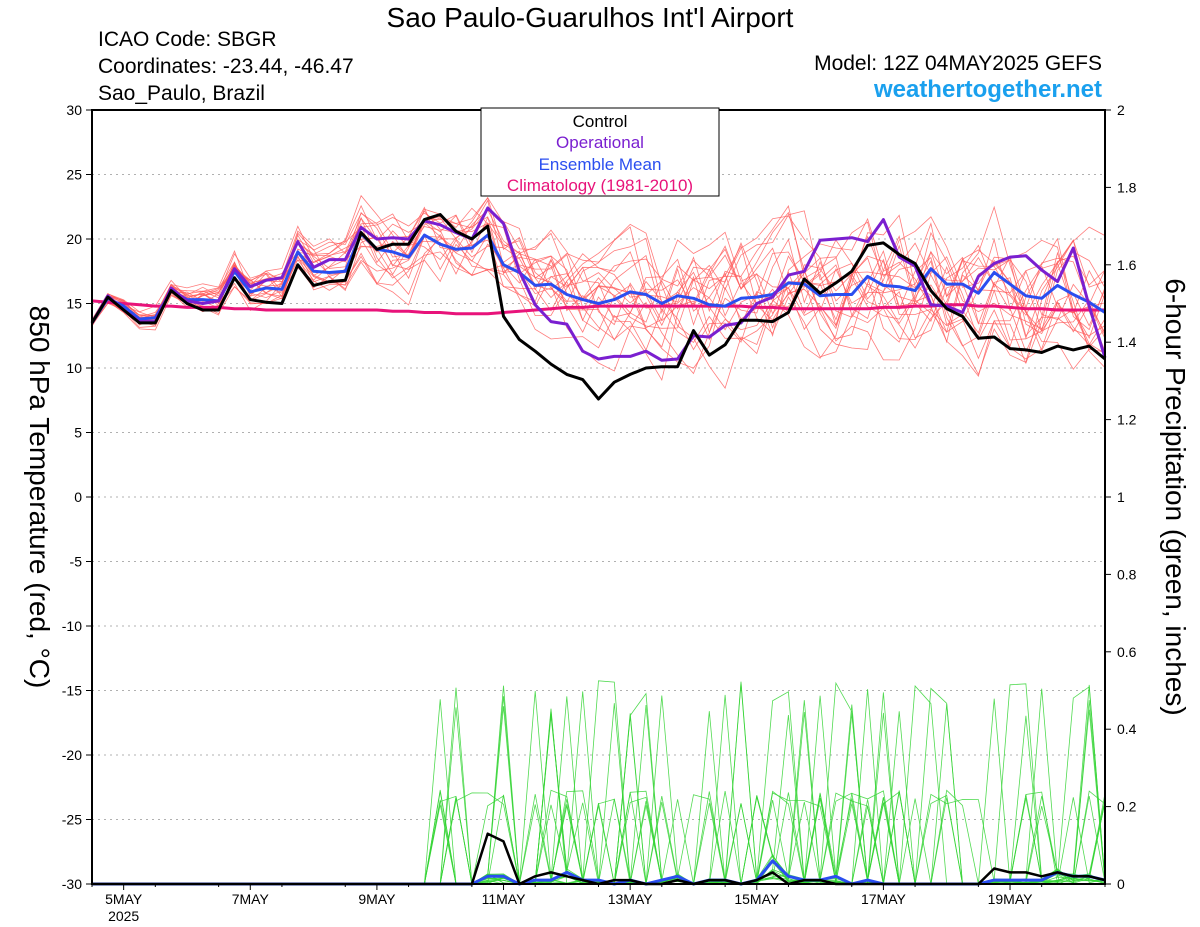 The width and height of the screenshot is (1200, 927). Describe the element at coordinates (600, 185) in the screenshot. I see `legend-climatology: Climatology (1981-2010)` at that location.